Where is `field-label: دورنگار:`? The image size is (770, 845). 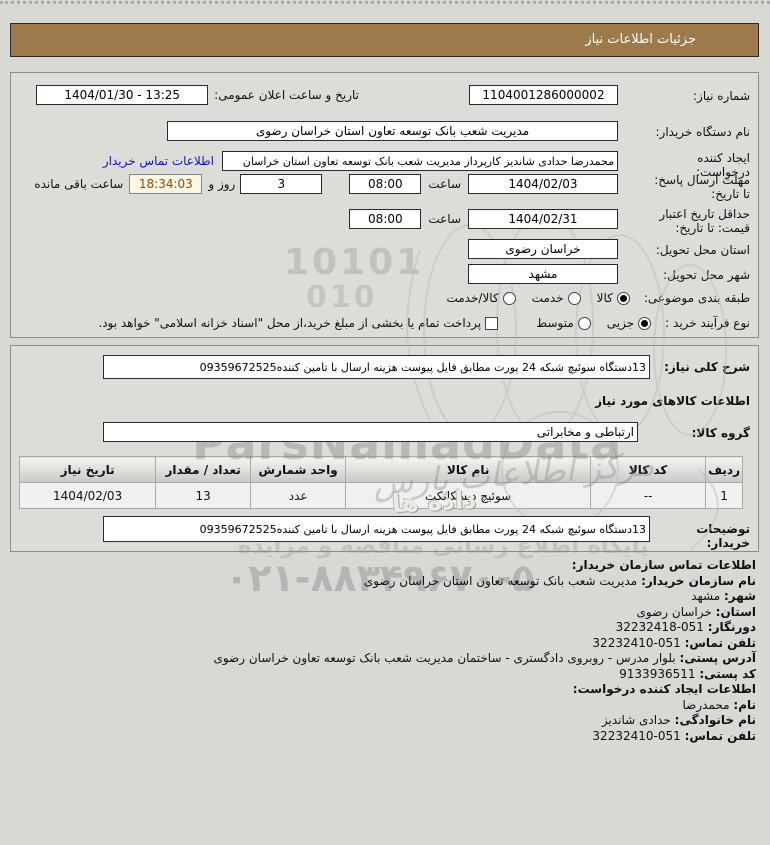
field-label: دورنگار: is located at coordinates (731, 627).